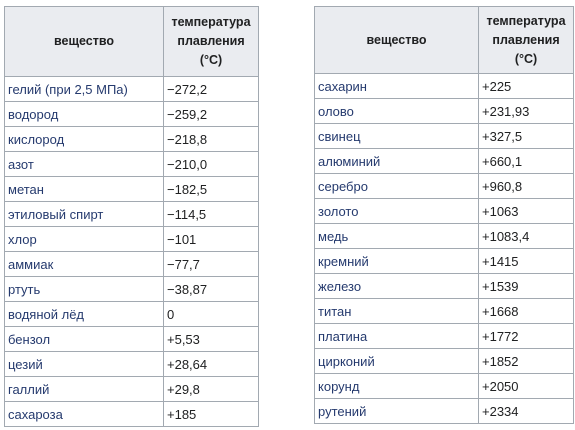  What do you see at coordinates (84, 214) in the screenshot?
I see `substance-link: этиловый спирт` at bounding box center [84, 214].